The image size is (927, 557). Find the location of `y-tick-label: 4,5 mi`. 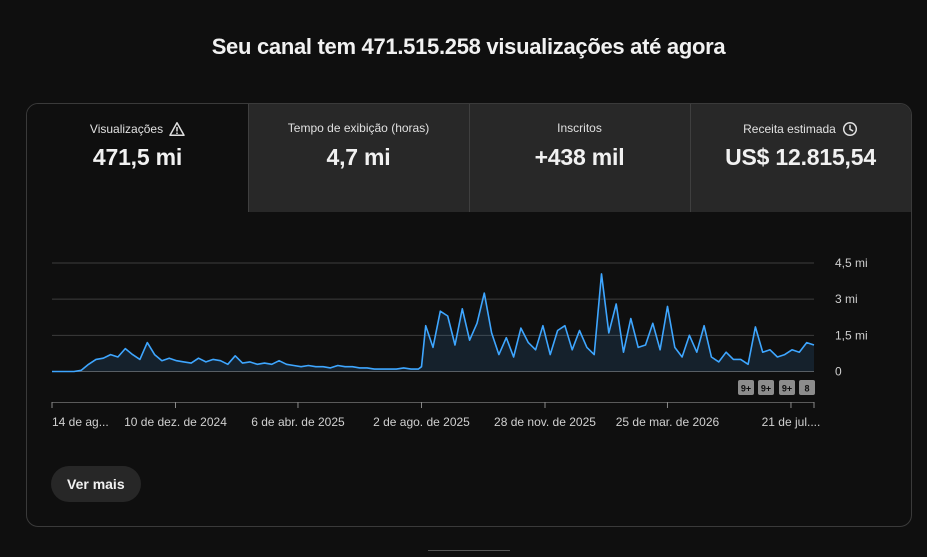

y-tick-label: 4,5 mi is located at coordinates (851, 263).